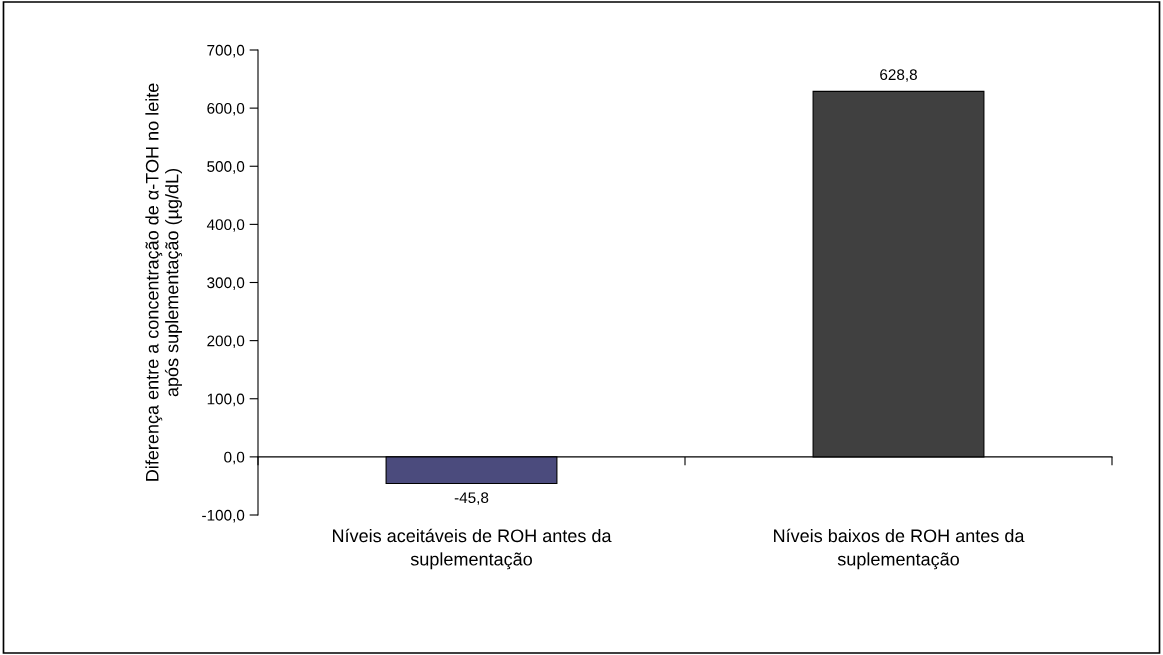  Describe the element at coordinates (226, 109) in the screenshot. I see `y-tick-label: 600,0` at that location.